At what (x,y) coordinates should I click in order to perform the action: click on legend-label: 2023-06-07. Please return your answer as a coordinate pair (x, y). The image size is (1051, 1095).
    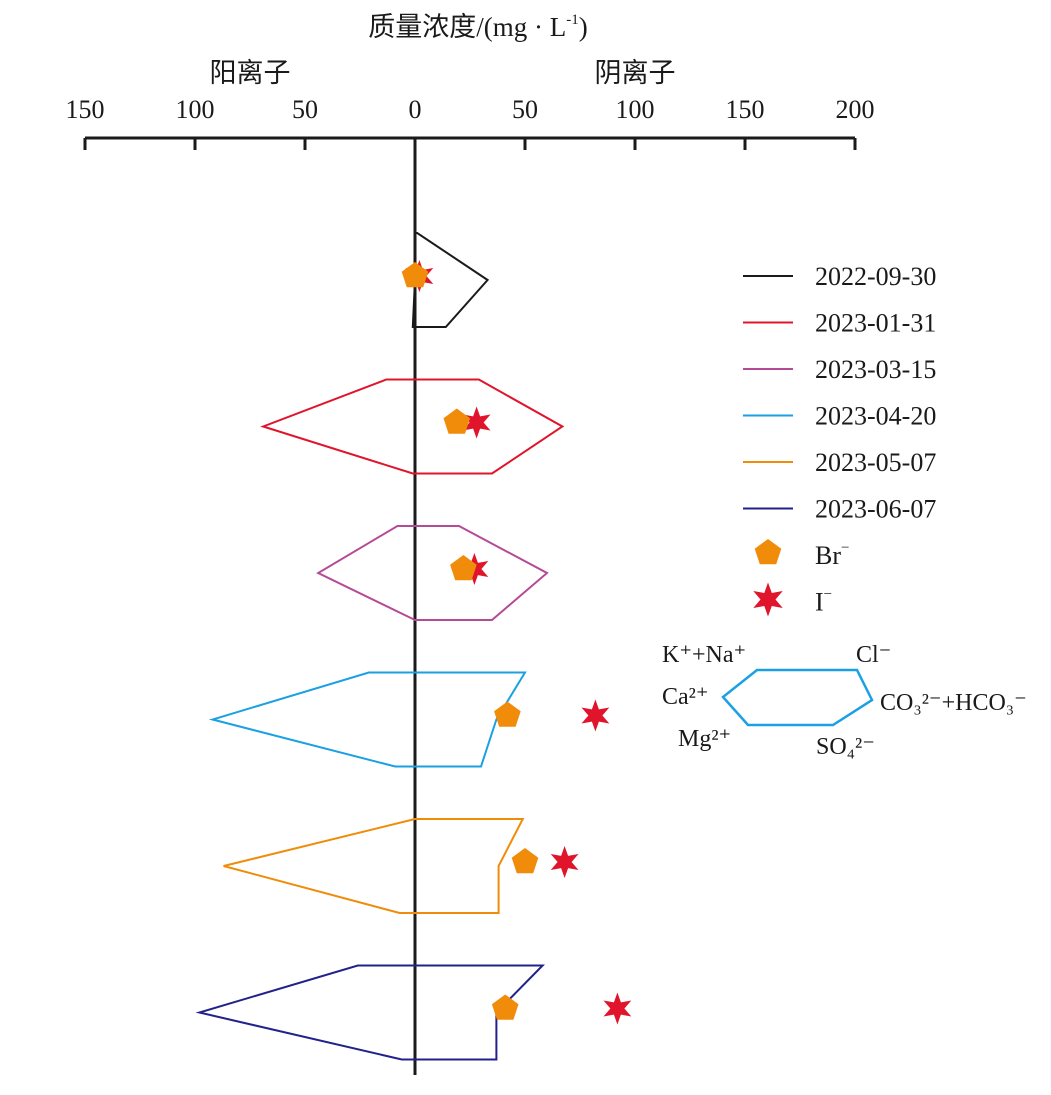
    Looking at the image, I should click on (875, 509).